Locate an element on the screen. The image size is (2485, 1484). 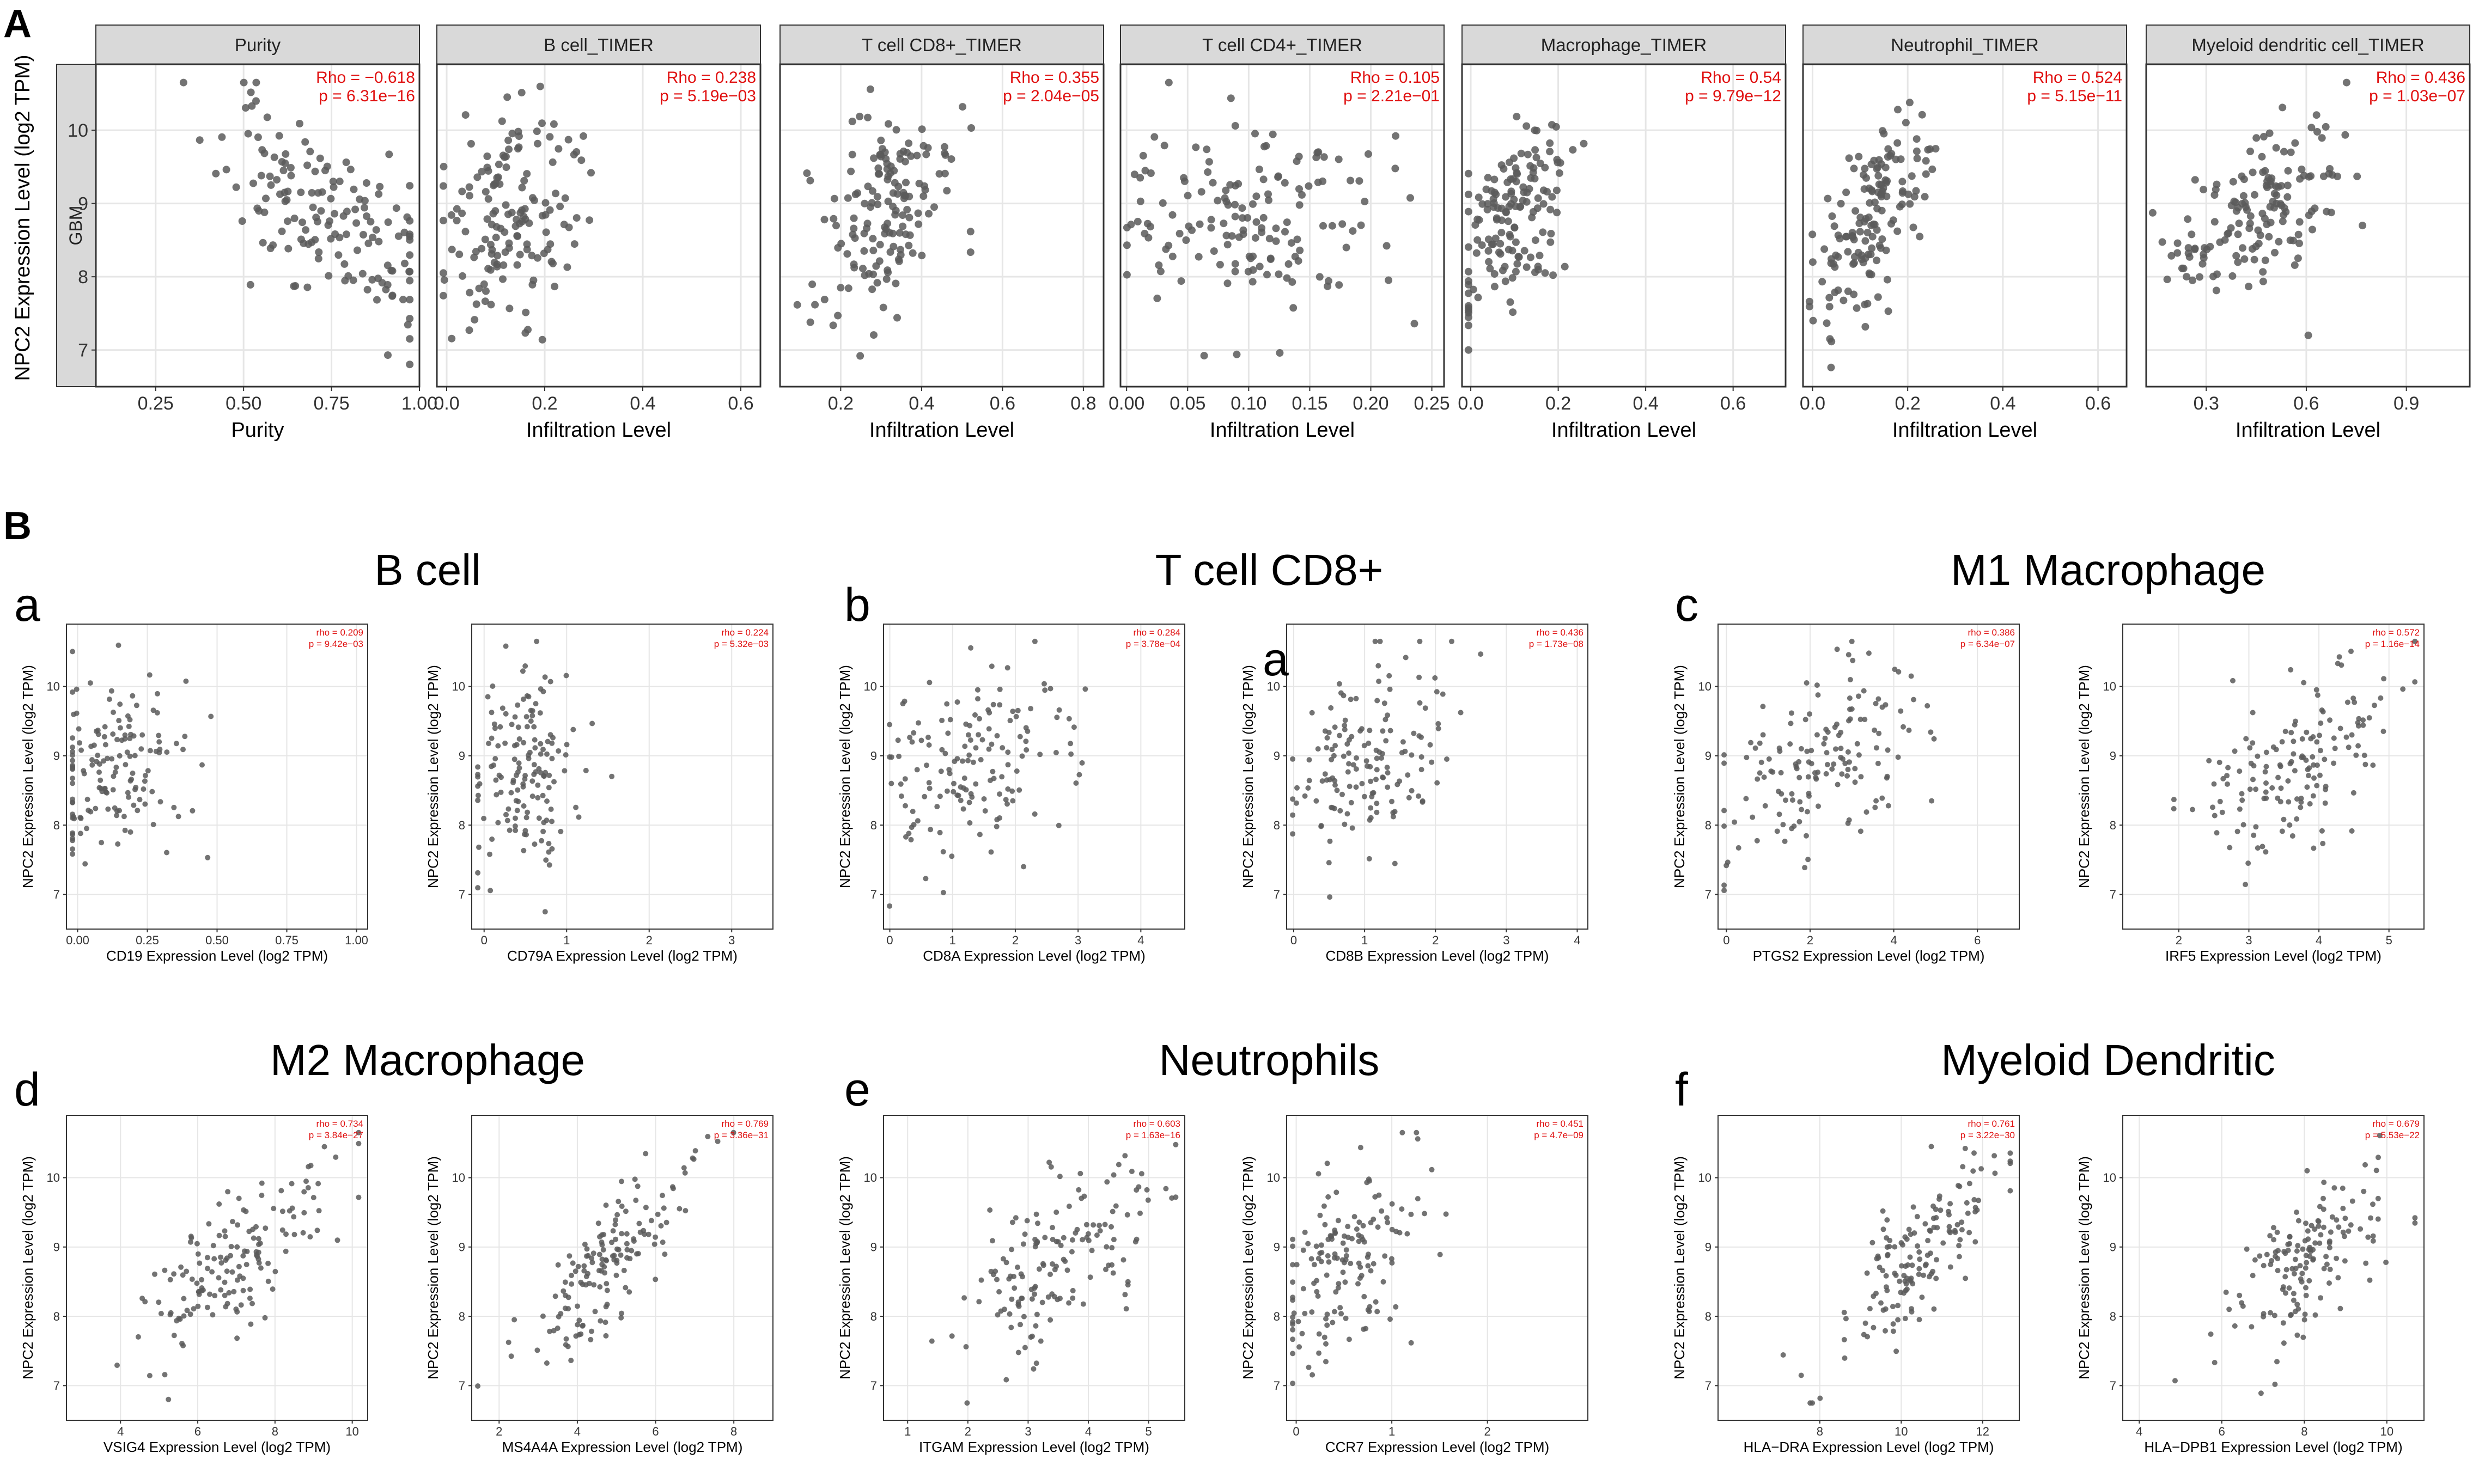
plot-border is located at coordinates (1868, 777).